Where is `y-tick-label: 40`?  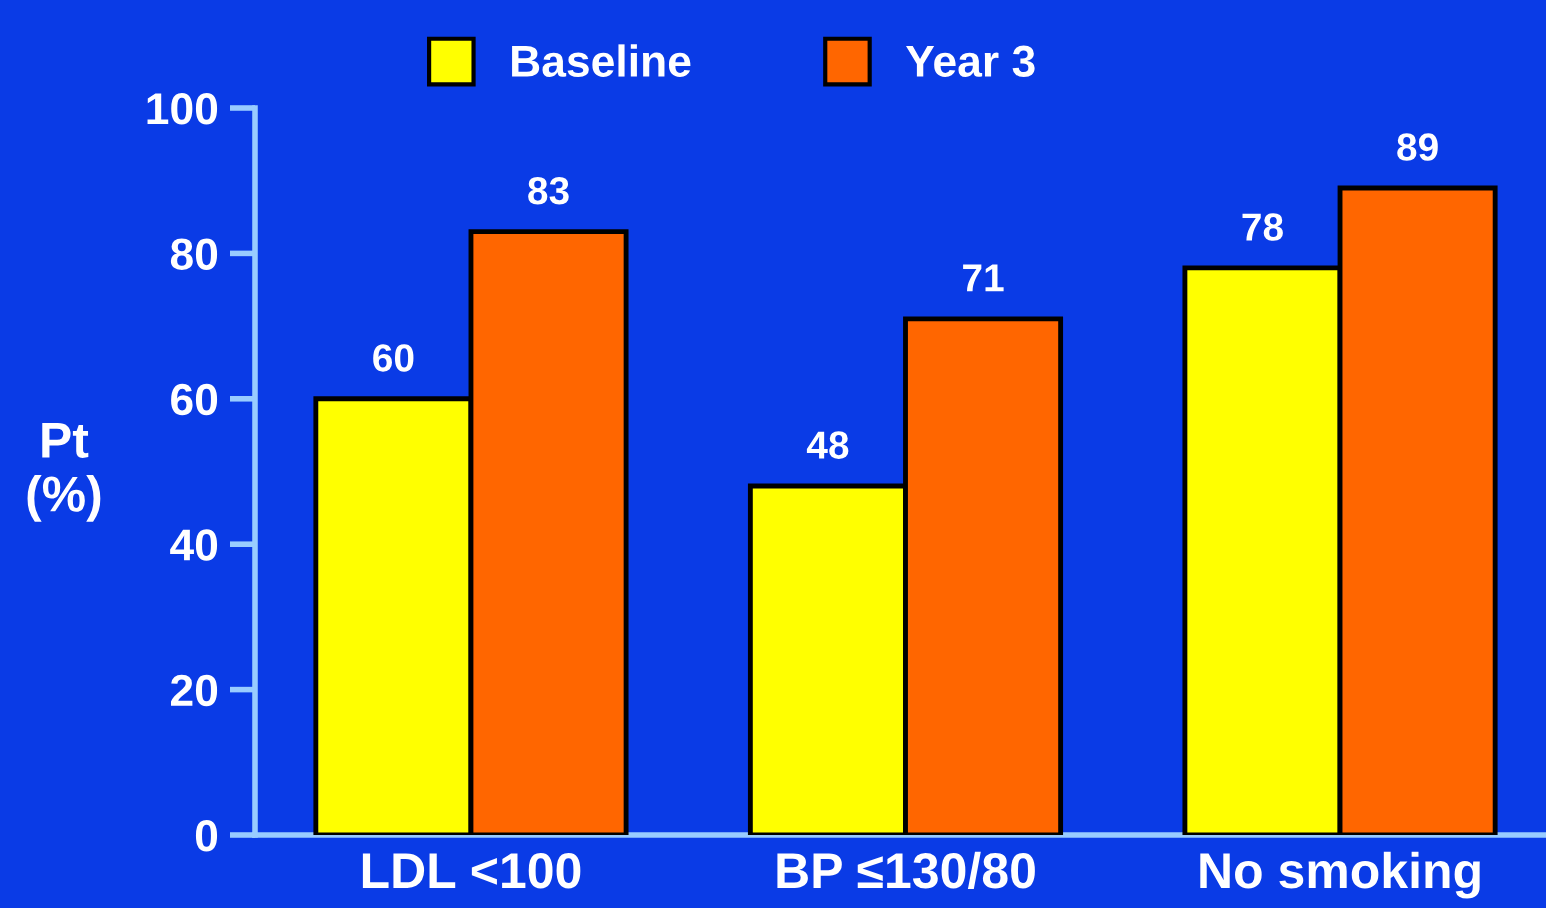
y-tick-label: 40 is located at coordinates (194, 545).